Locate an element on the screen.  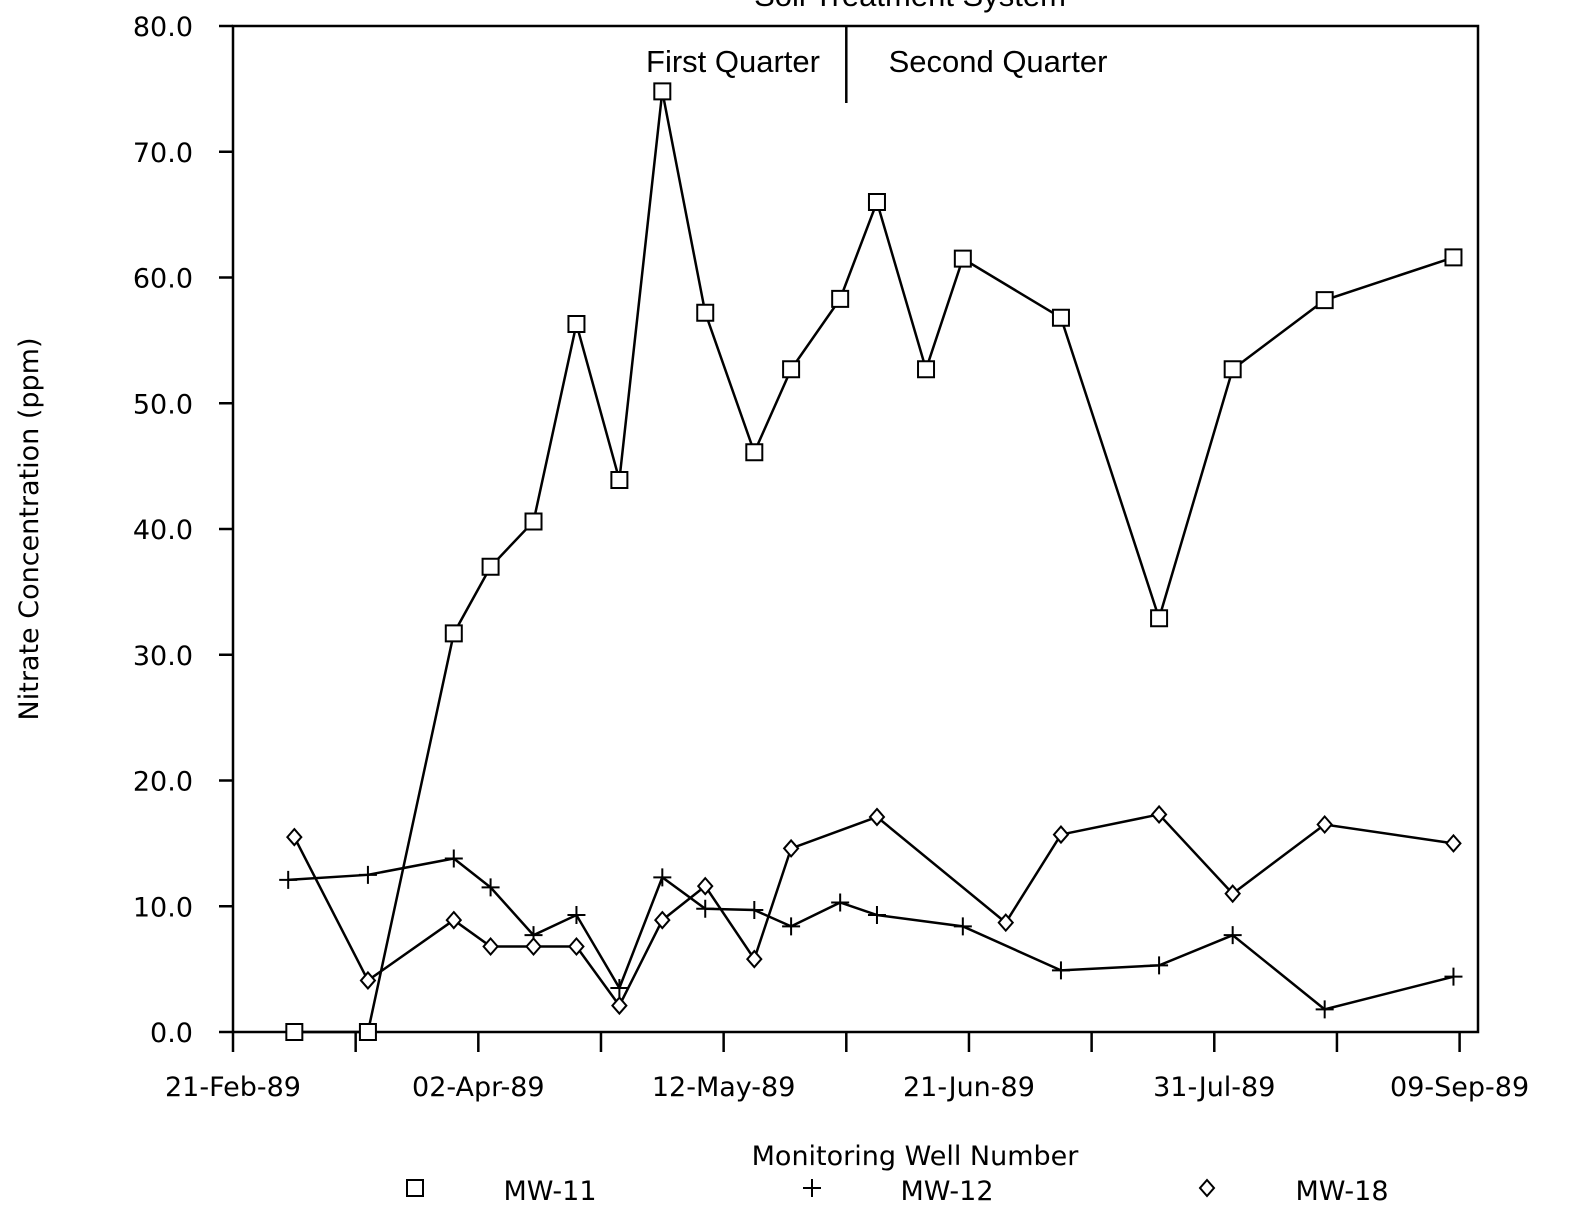
y-tick-label: 40.0 is located at coordinates (163, 530).